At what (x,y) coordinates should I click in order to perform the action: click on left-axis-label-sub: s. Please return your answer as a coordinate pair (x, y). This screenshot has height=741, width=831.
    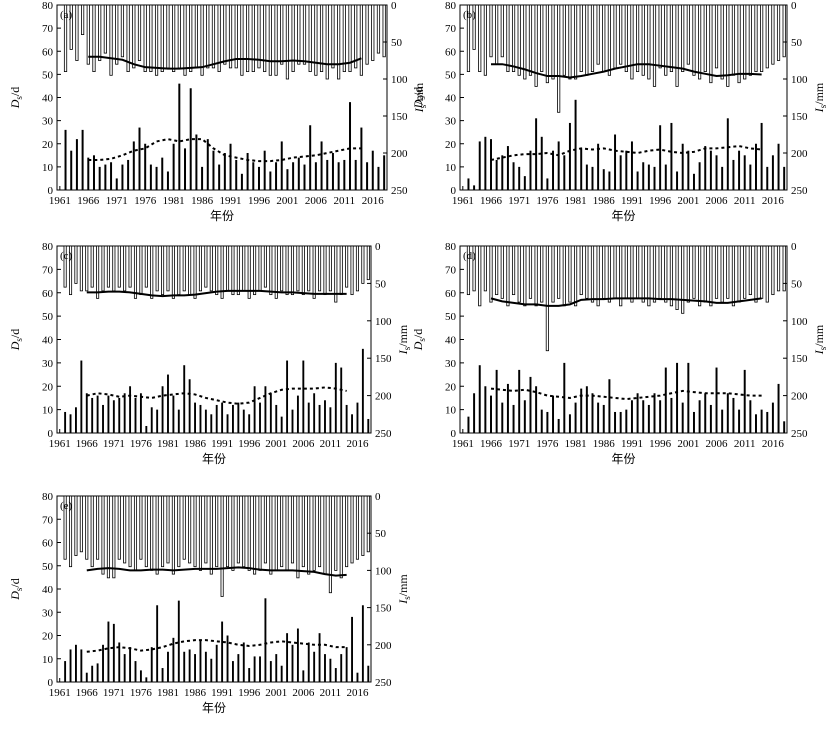
    Looking at the image, I should click on (19, 340).